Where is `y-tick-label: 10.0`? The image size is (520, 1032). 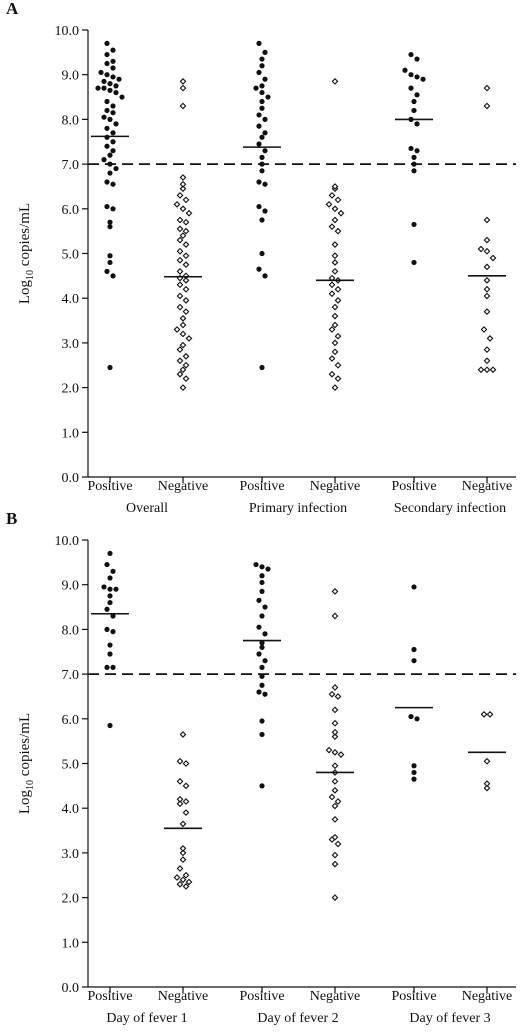 y-tick-label: 10.0 is located at coordinates (67, 541).